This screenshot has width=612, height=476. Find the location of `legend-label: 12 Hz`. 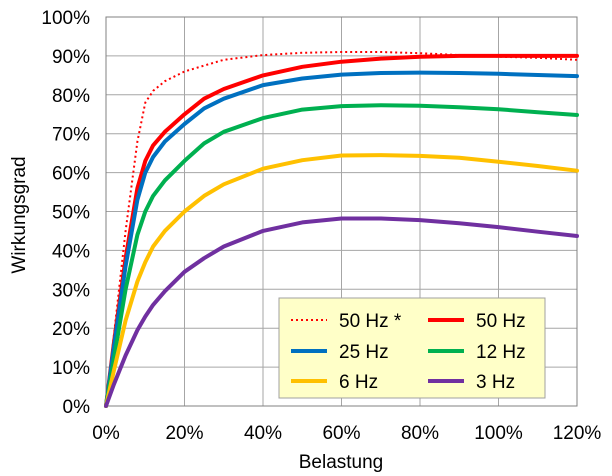

legend-label: 12 Hz is located at coordinates (501, 352).